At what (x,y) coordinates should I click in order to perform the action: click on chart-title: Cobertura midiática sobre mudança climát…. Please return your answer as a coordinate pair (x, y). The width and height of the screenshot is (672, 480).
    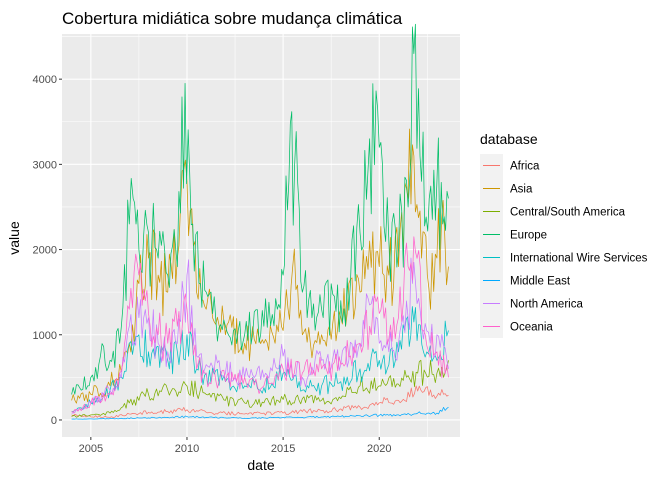
    Looking at the image, I should click on (232, 18).